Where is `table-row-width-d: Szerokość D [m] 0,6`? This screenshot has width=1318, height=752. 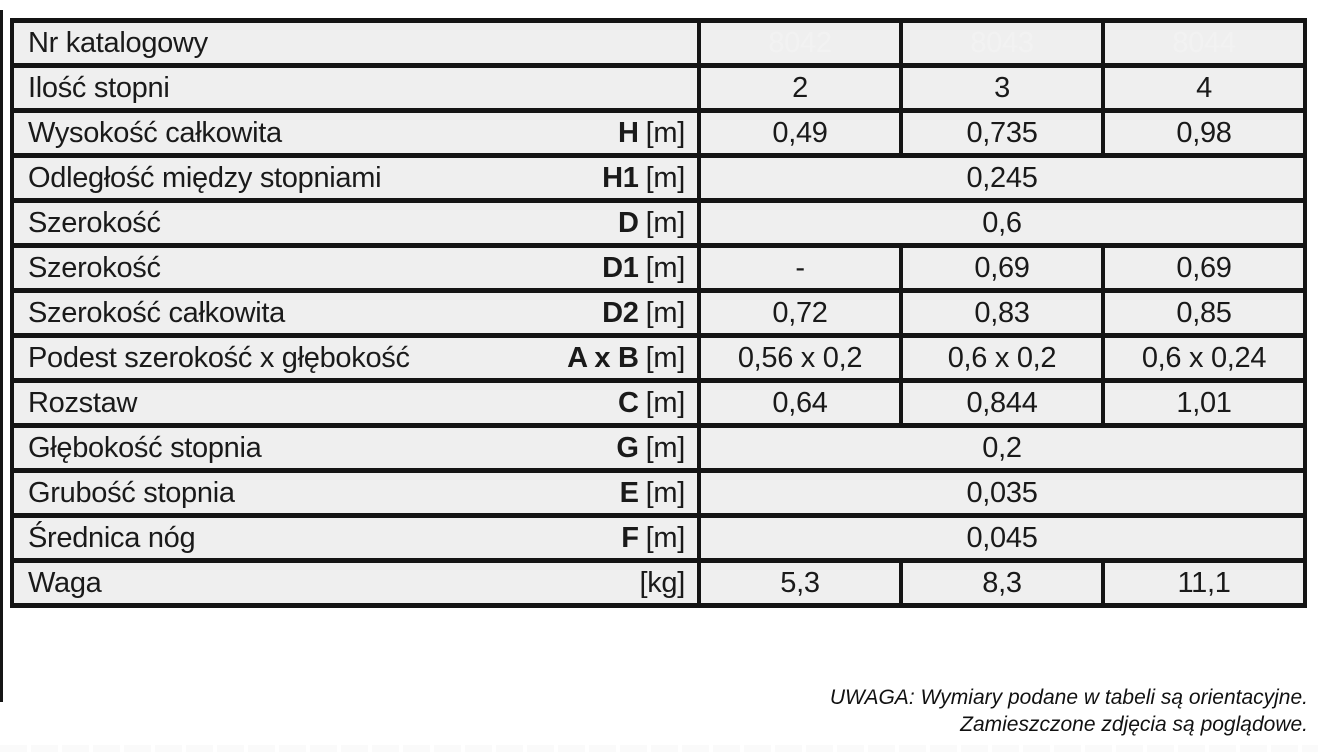 table-row-width-d: Szerokość D [m] 0,6 is located at coordinates (658, 223).